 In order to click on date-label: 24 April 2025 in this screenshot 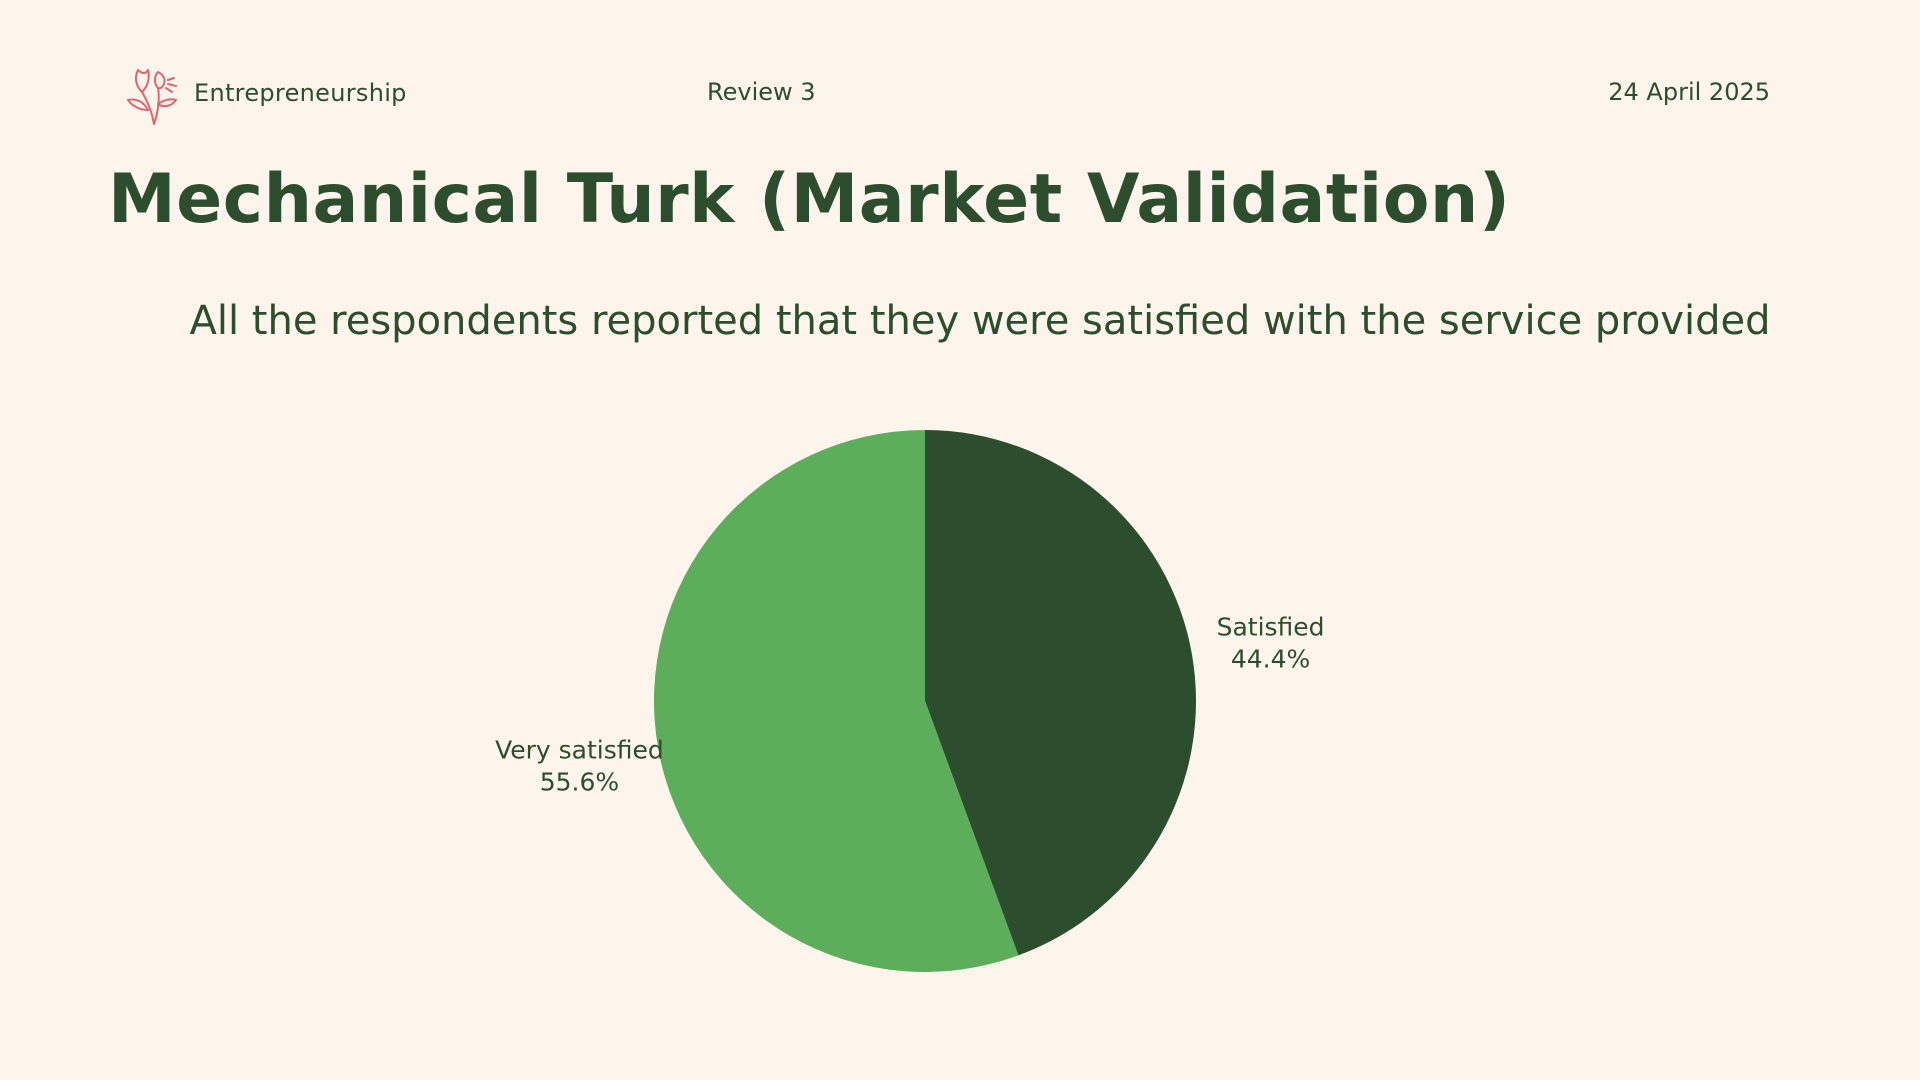, I will do `click(1689, 92)`.